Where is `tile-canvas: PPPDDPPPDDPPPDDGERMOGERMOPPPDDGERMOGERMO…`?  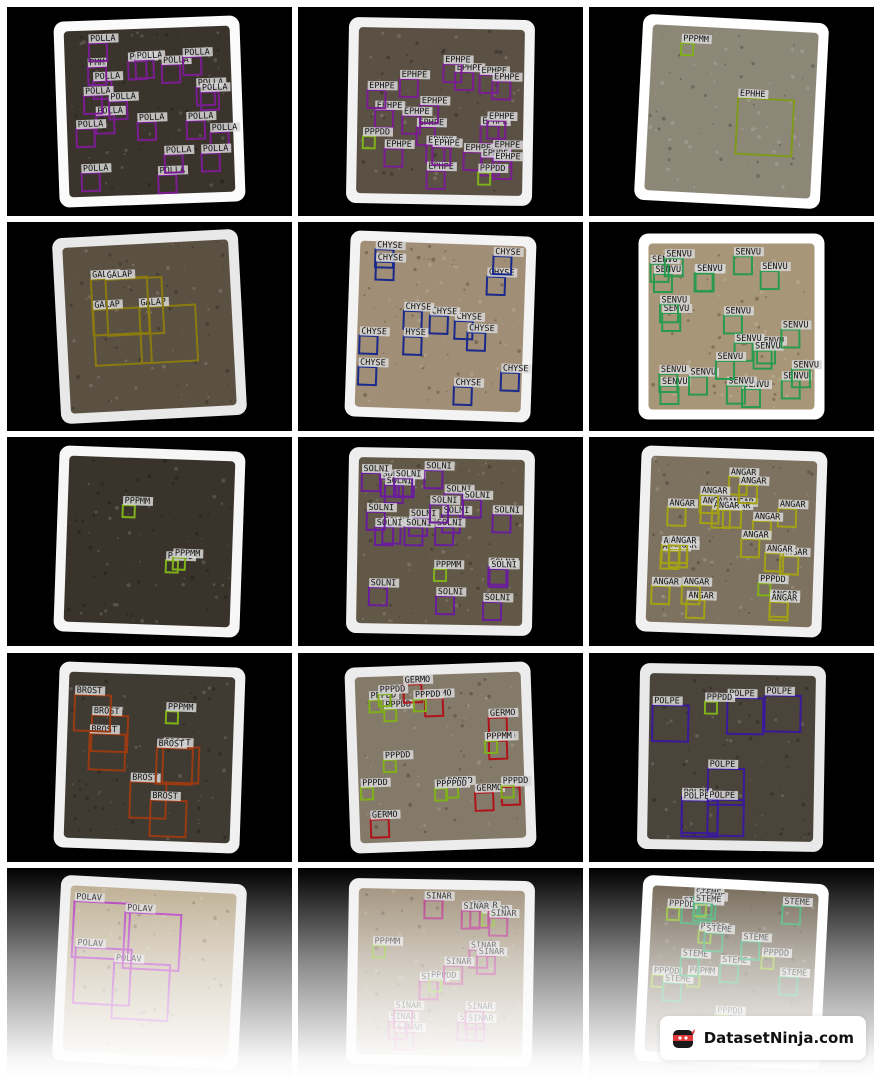 tile-canvas: PPPDDPPPDDPPPDDGERMOGERMOPPPDDGERMOGERMO… is located at coordinates (440, 757).